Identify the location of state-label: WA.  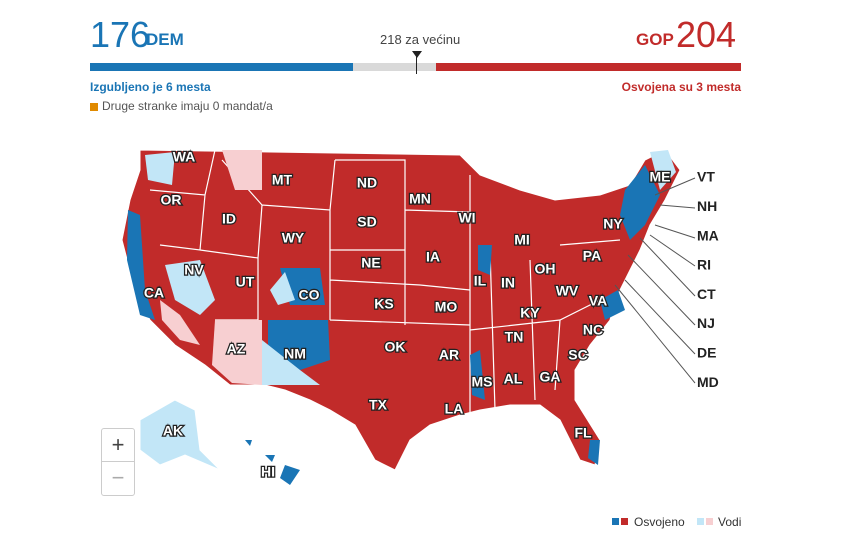
(184, 157).